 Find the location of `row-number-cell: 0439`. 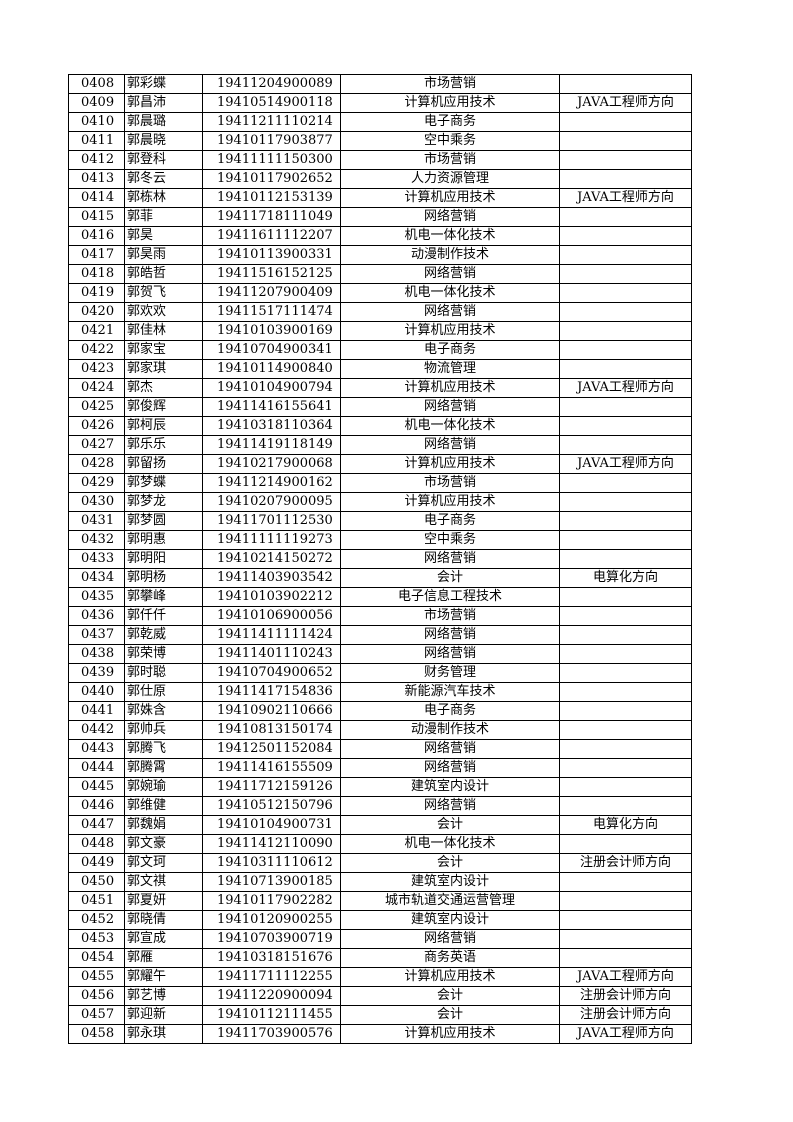

row-number-cell: 0439 is located at coordinates (96, 673).